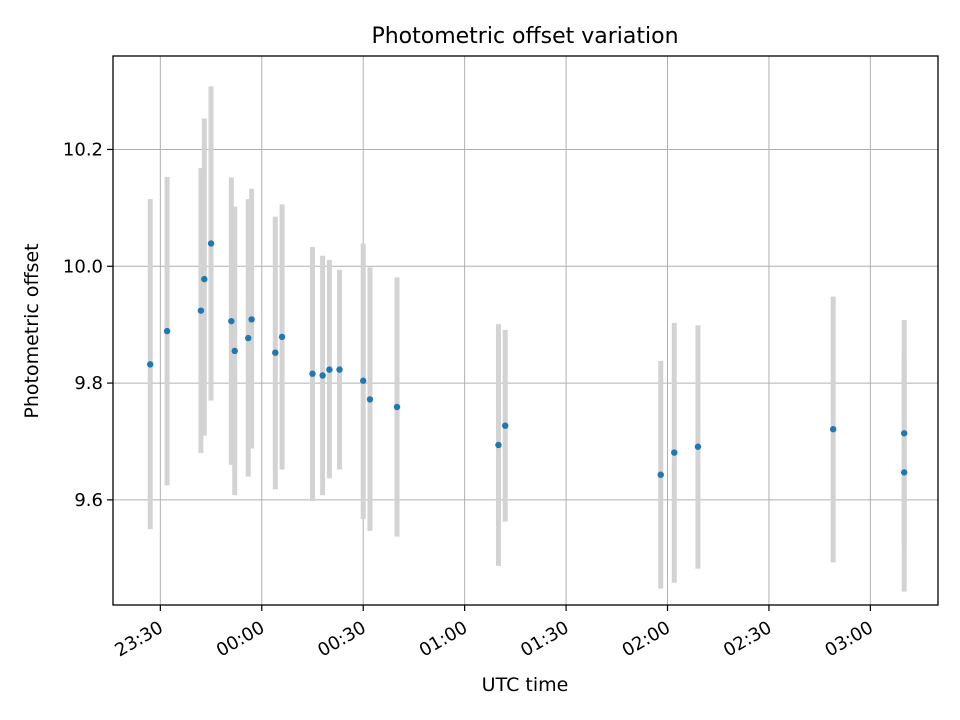 The height and width of the screenshot is (720, 960). I want to click on y-axis-label: Photometric offset, so click(32, 330).